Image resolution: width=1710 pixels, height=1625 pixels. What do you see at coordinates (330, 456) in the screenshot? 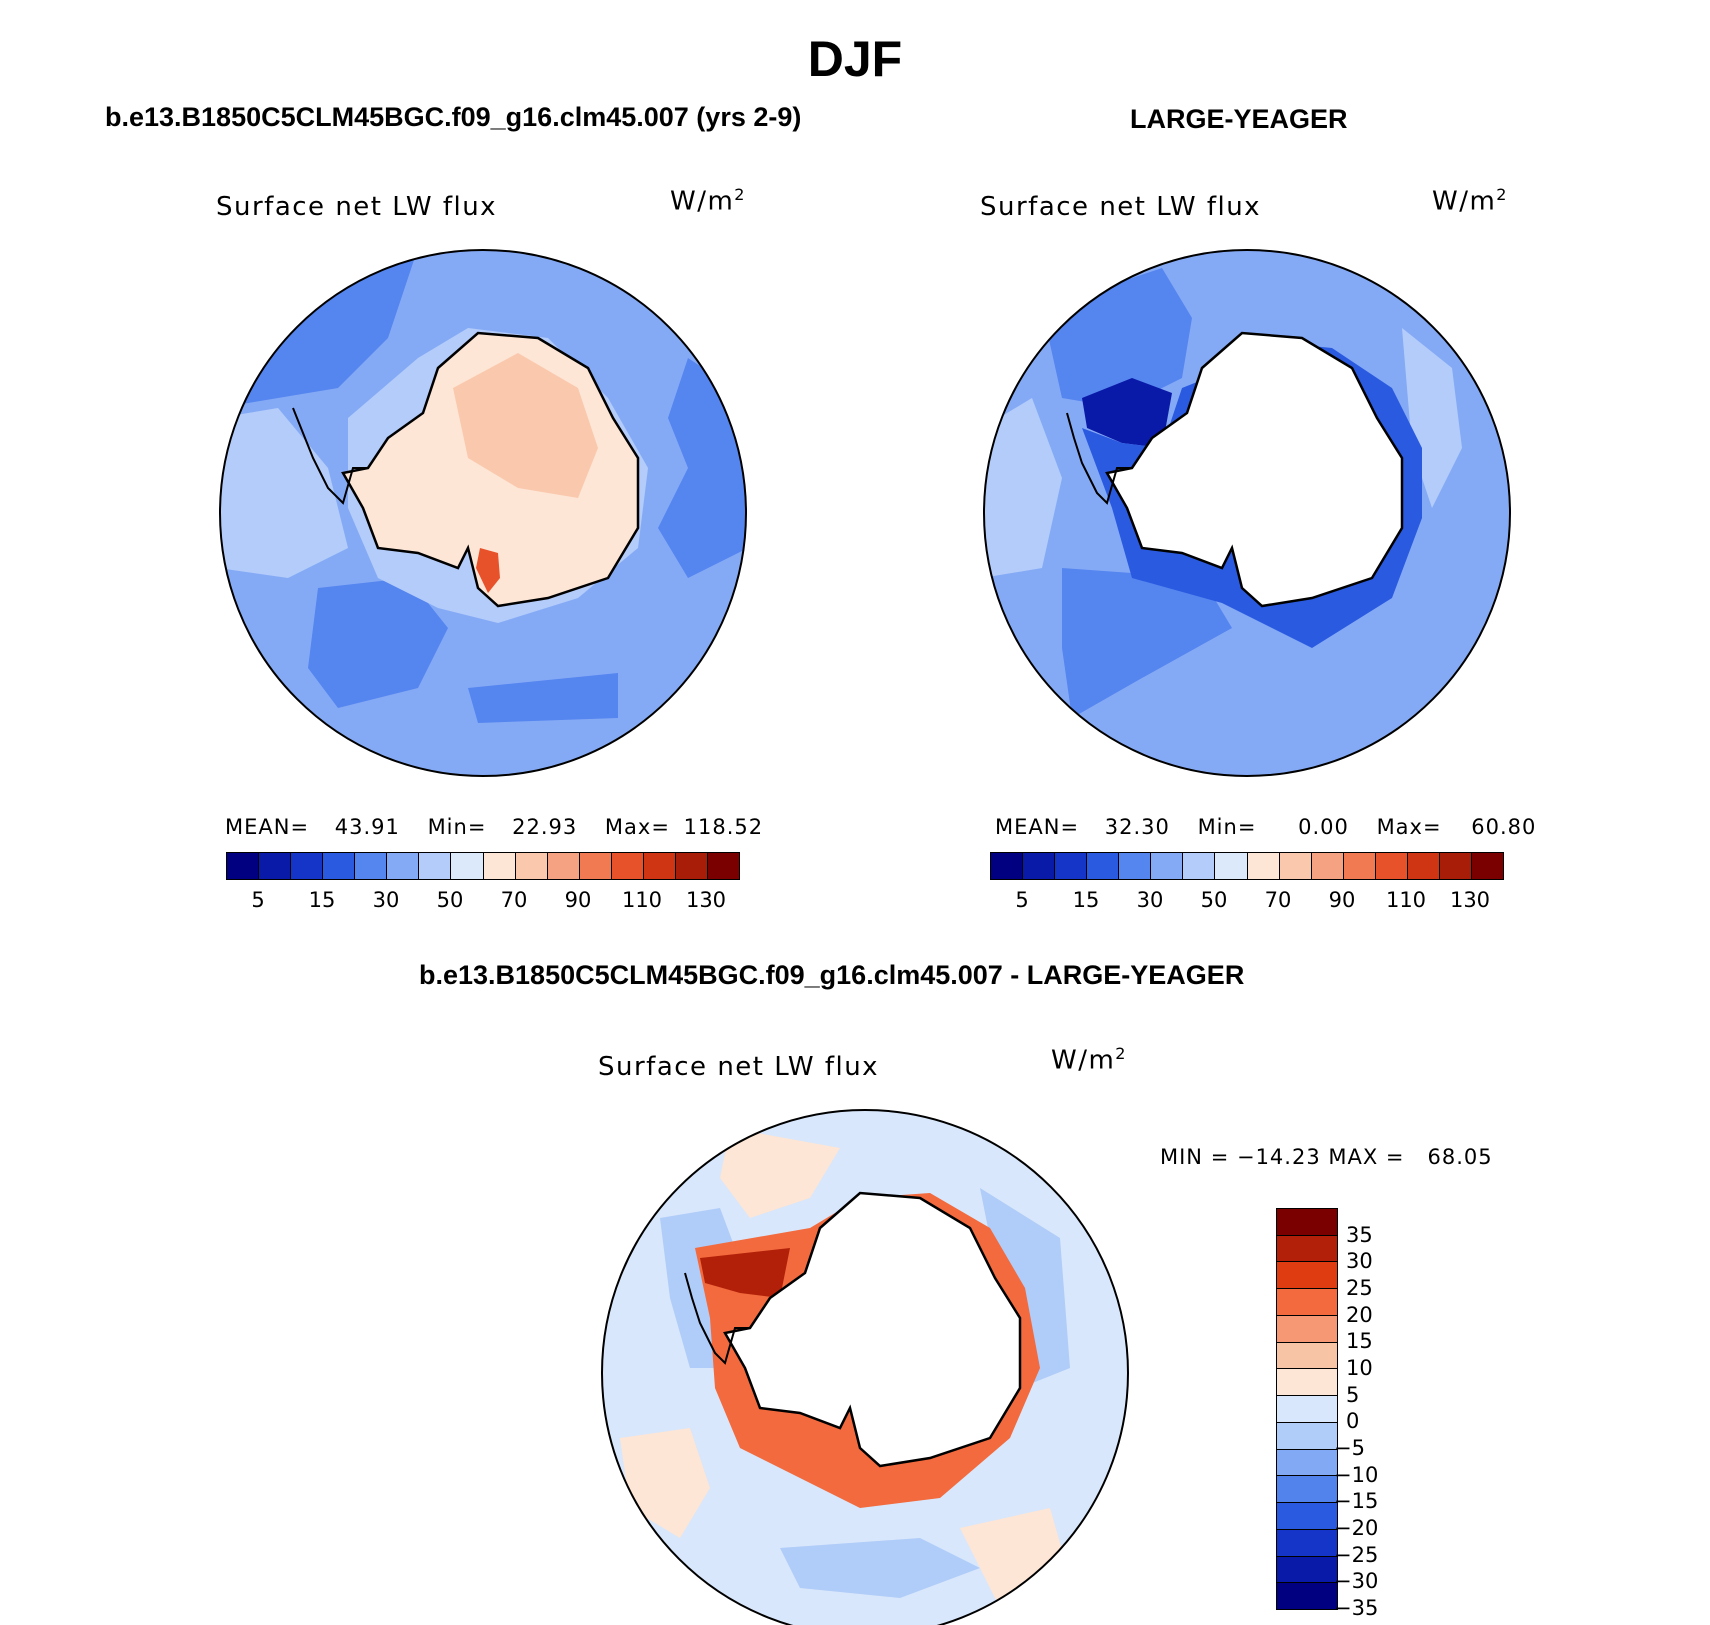
I see `panel-1-peninsula` at bounding box center [330, 456].